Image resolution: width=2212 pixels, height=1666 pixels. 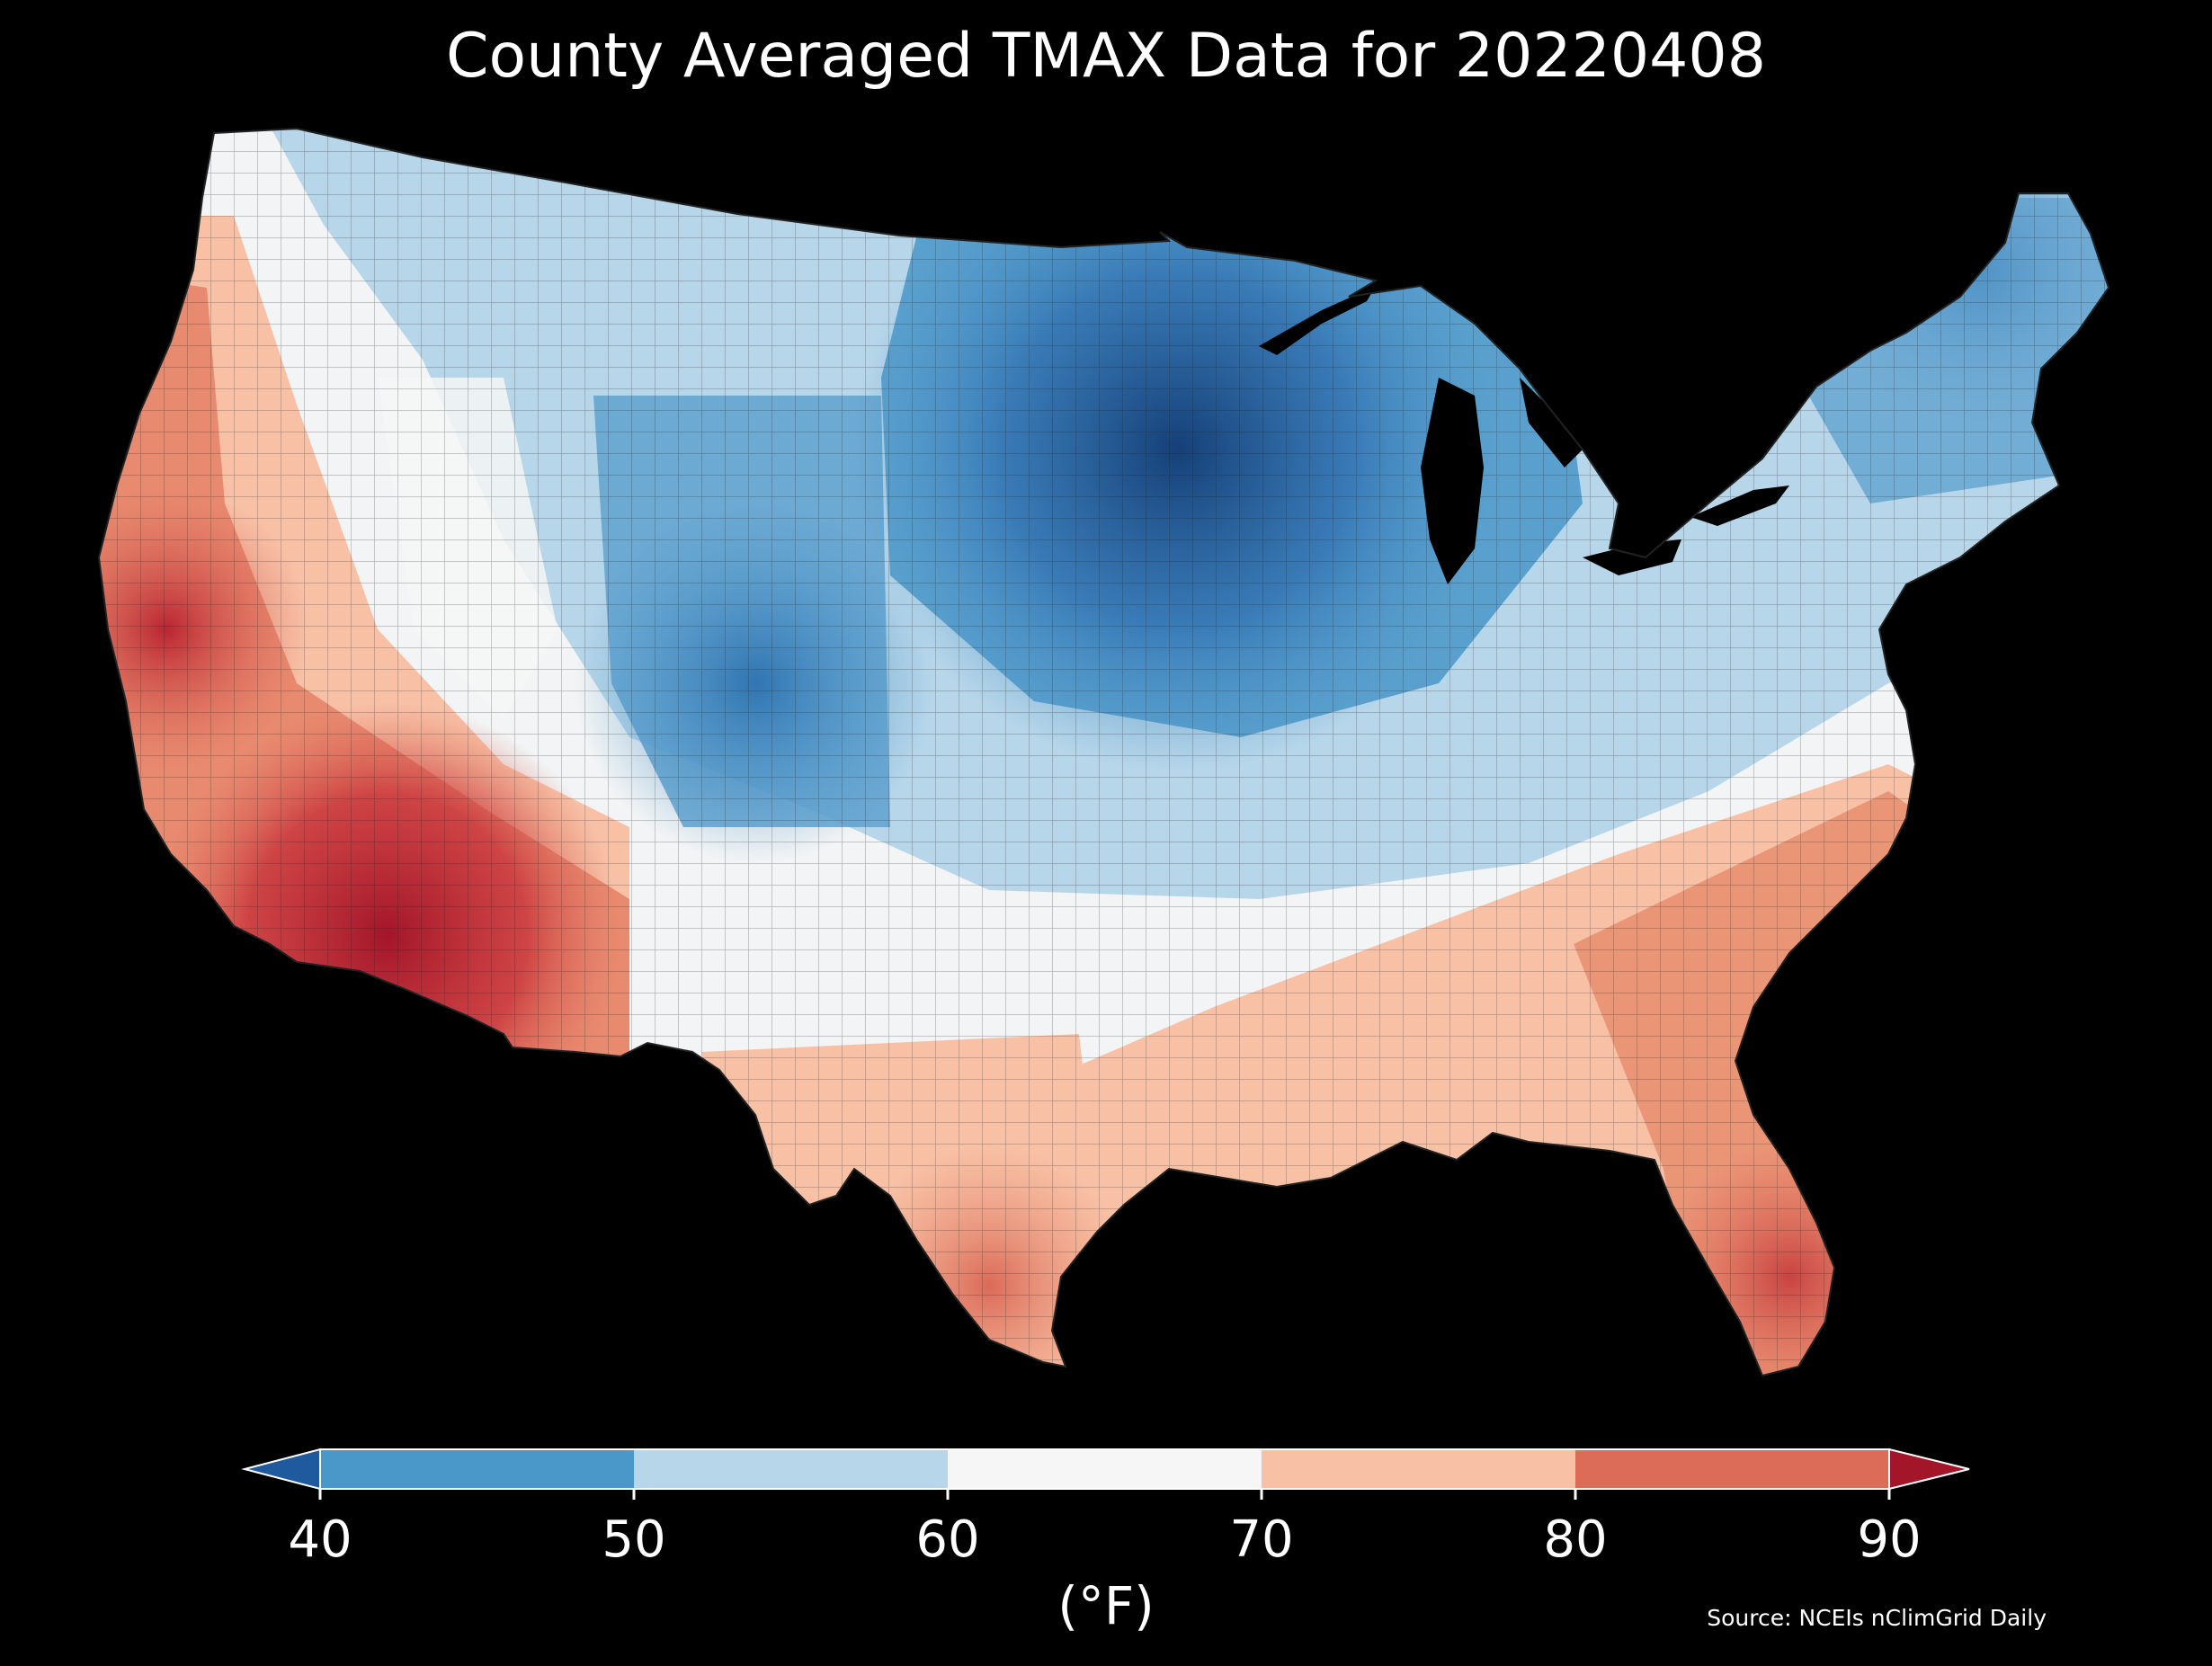 What do you see at coordinates (1889, 1540) in the screenshot?
I see `colorbar-tick-90: 90` at bounding box center [1889, 1540].